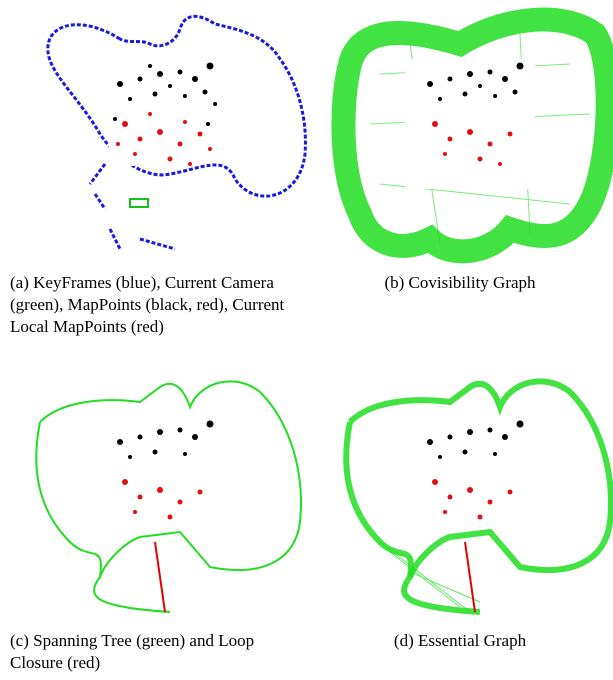 Image resolution: width=613 pixels, height=680 pixels. I want to click on panel-c-canvas, so click(168, 496).